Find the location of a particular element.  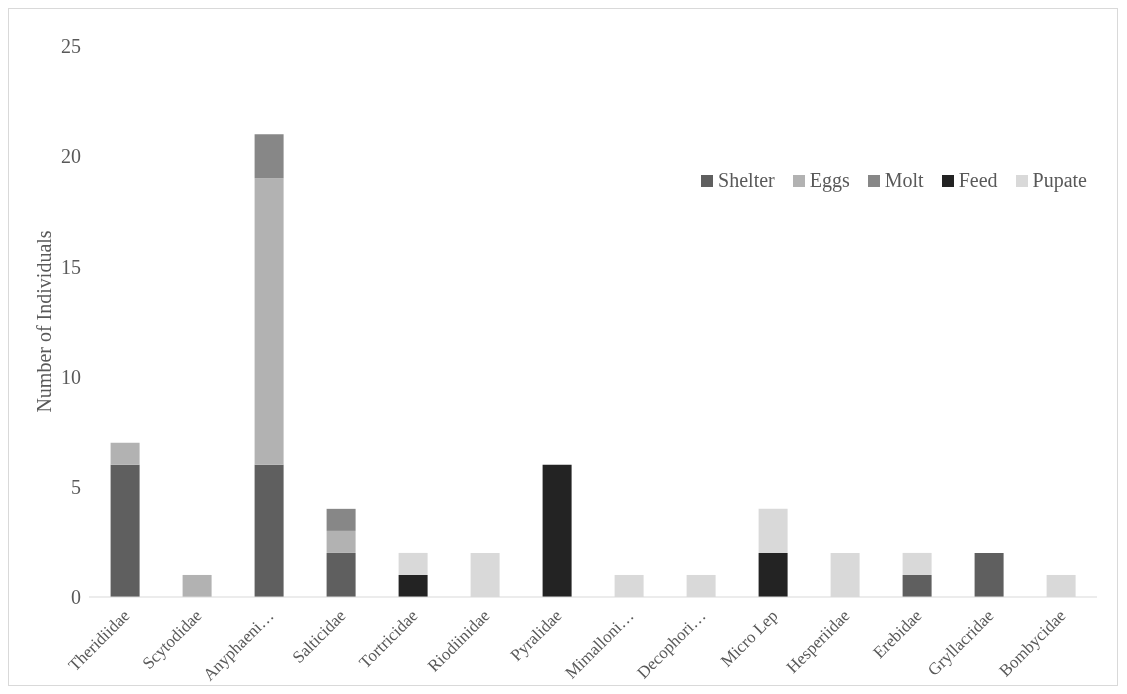

y-tick-label: 20 is located at coordinates (71, 156).